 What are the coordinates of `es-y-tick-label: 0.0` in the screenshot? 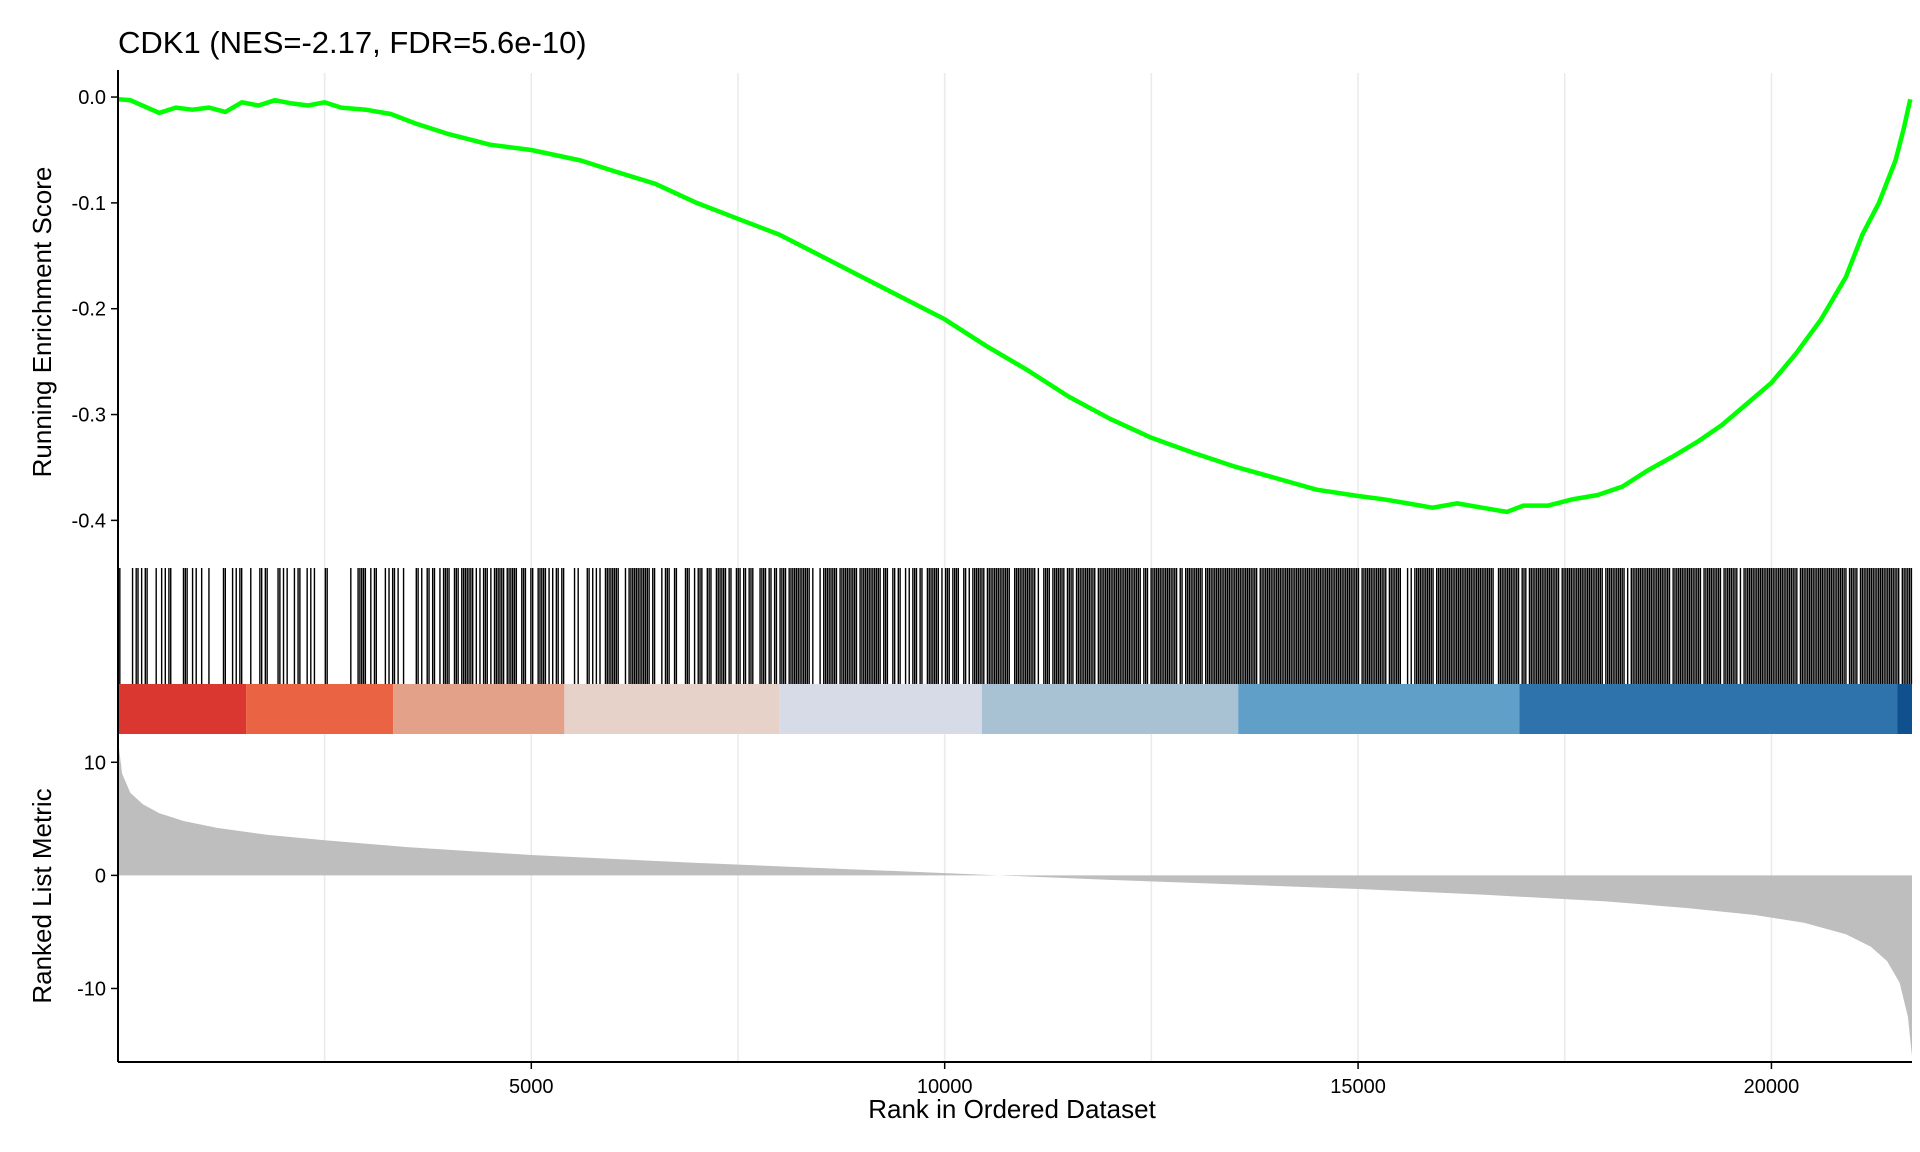 It's located at (92, 98).